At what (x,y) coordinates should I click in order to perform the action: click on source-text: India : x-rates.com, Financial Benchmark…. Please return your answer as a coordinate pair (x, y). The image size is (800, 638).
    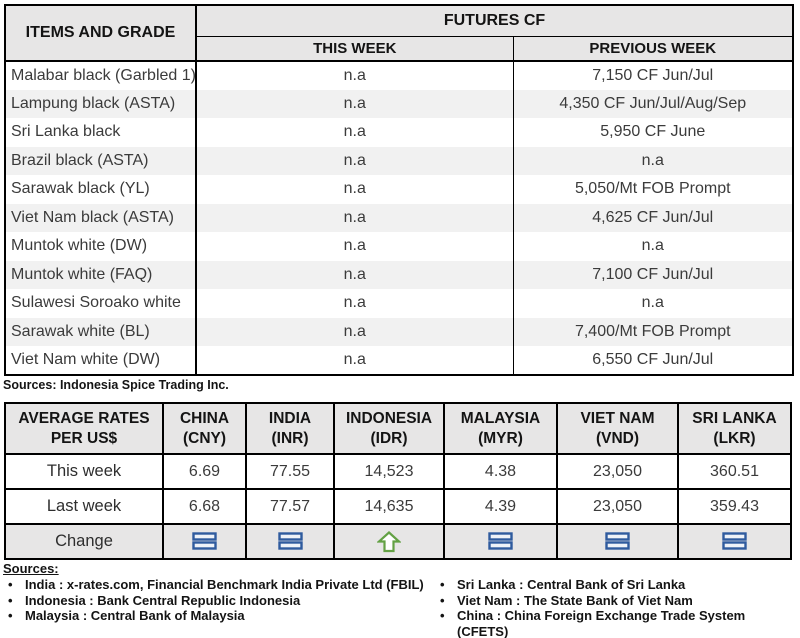
    Looking at the image, I should click on (224, 584).